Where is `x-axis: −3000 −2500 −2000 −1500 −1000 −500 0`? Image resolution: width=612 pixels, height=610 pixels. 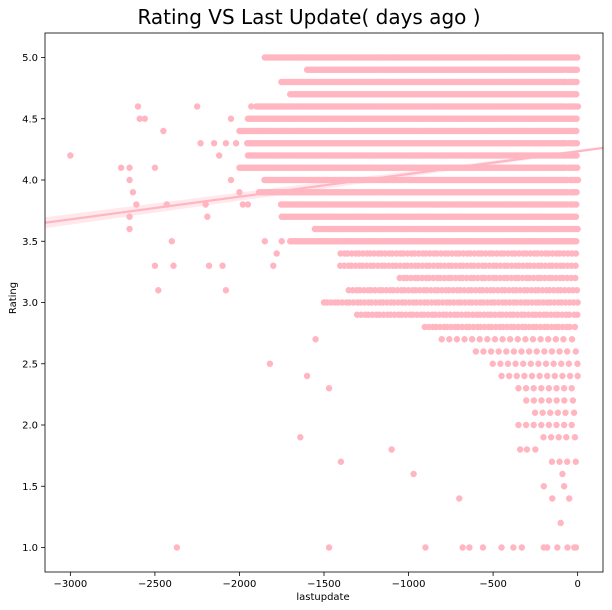
x-axis: −3000 −2500 −2000 −1500 −1000 −500 0 is located at coordinates (317, 581).